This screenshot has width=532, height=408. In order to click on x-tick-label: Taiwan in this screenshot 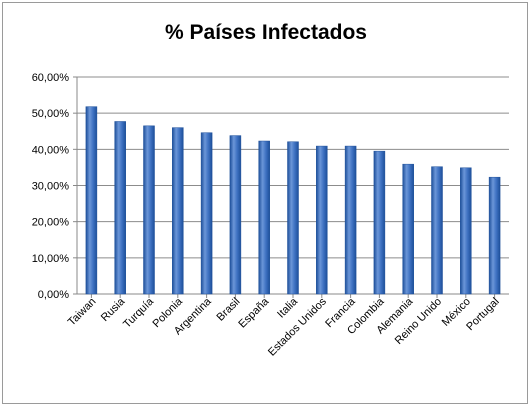, I will do `click(82, 312)`.